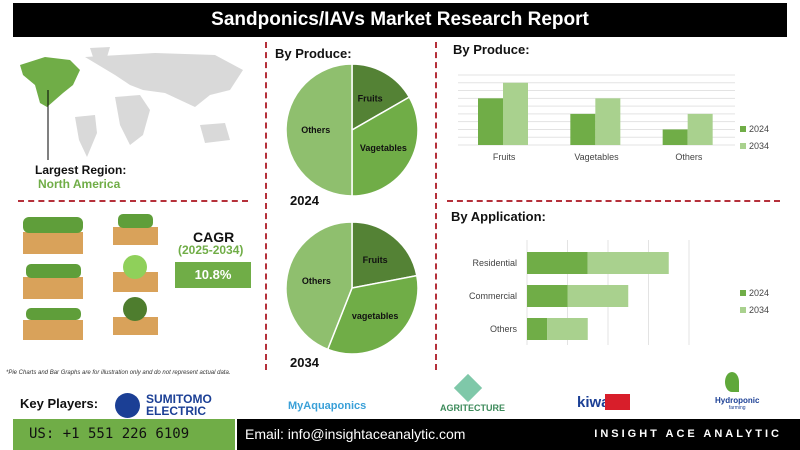  Describe the element at coordinates (547, 296) in the screenshot. I see `bar-2024-commercial` at that location.